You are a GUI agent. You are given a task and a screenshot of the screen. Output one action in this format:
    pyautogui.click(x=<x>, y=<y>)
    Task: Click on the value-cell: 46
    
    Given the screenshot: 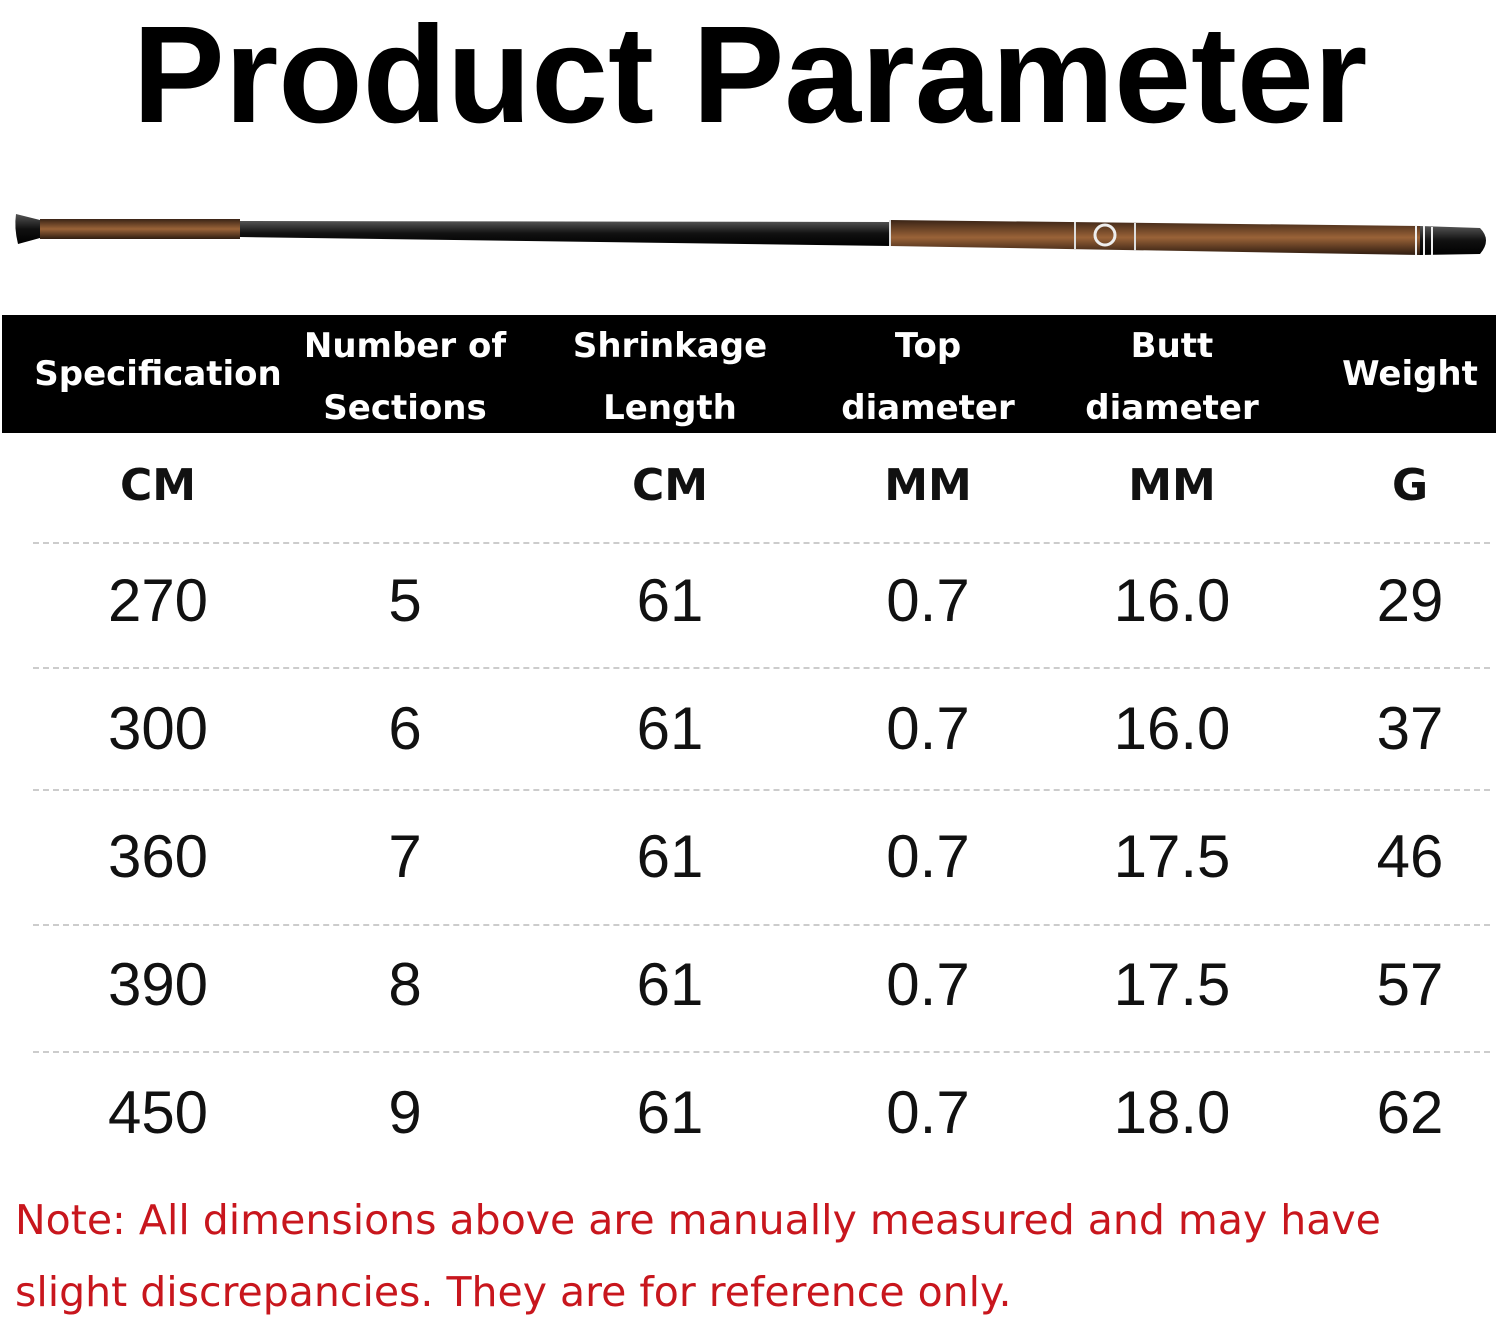 What is the action you would take?
    pyautogui.click(x=1410, y=856)
    